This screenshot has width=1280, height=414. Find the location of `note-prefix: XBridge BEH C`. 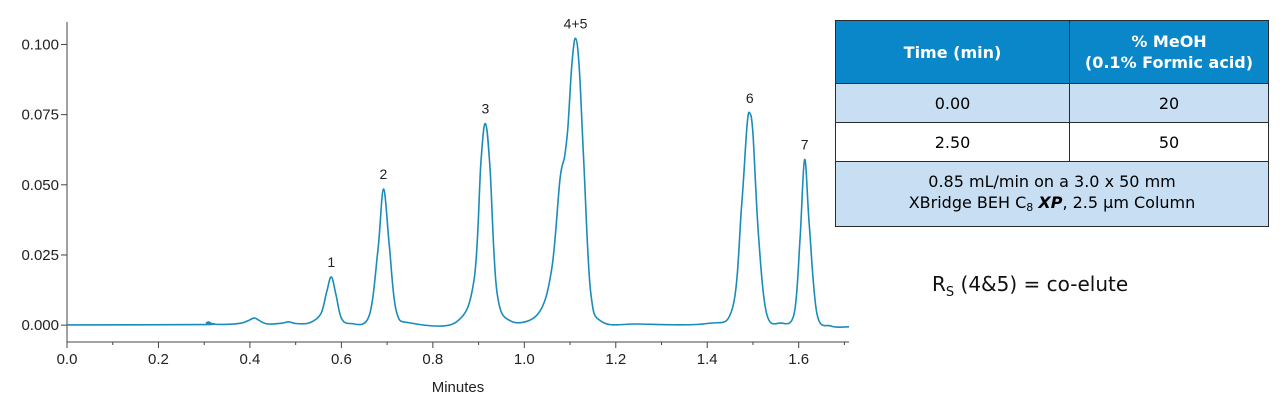

note-prefix: XBridge BEH C is located at coordinates (967, 202).